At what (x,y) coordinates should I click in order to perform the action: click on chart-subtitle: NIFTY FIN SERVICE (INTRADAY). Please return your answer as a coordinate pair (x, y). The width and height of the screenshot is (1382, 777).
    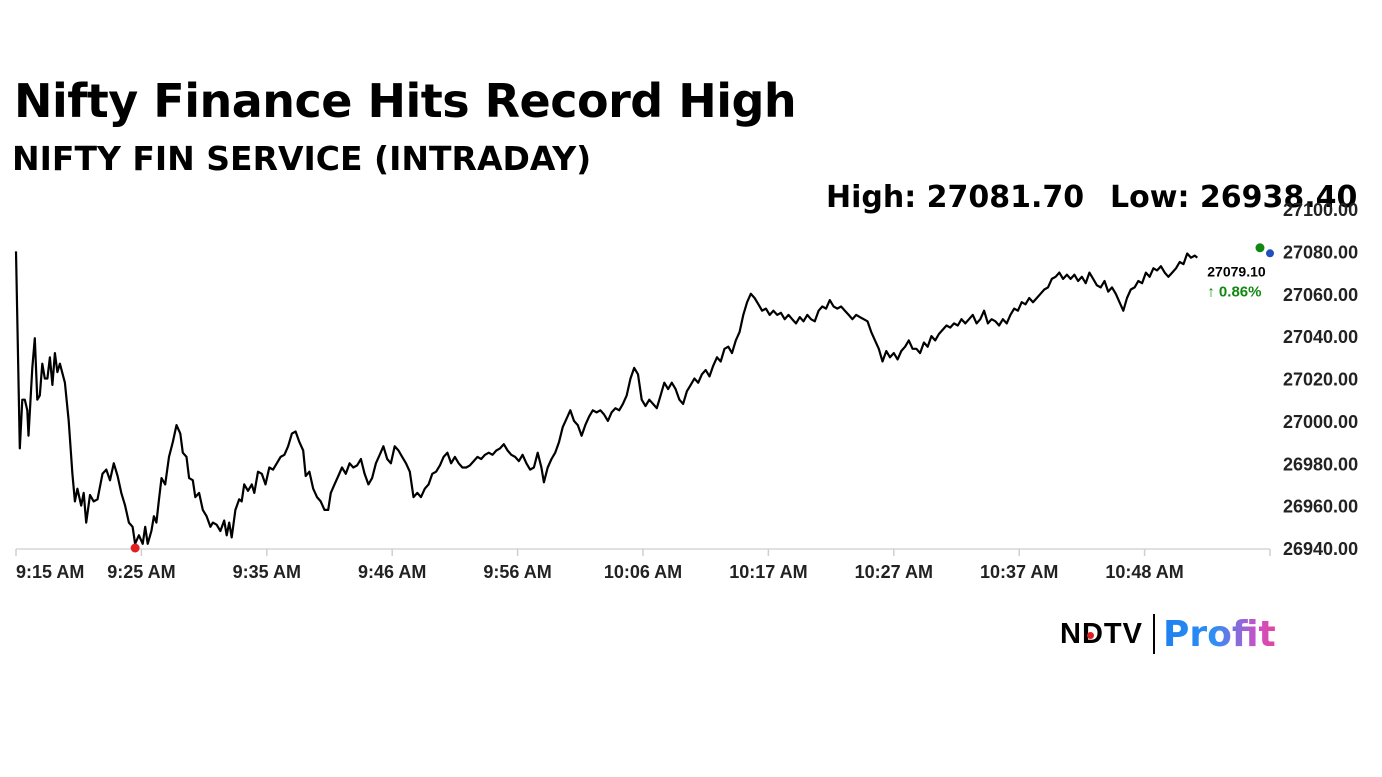
    Looking at the image, I should click on (302, 158).